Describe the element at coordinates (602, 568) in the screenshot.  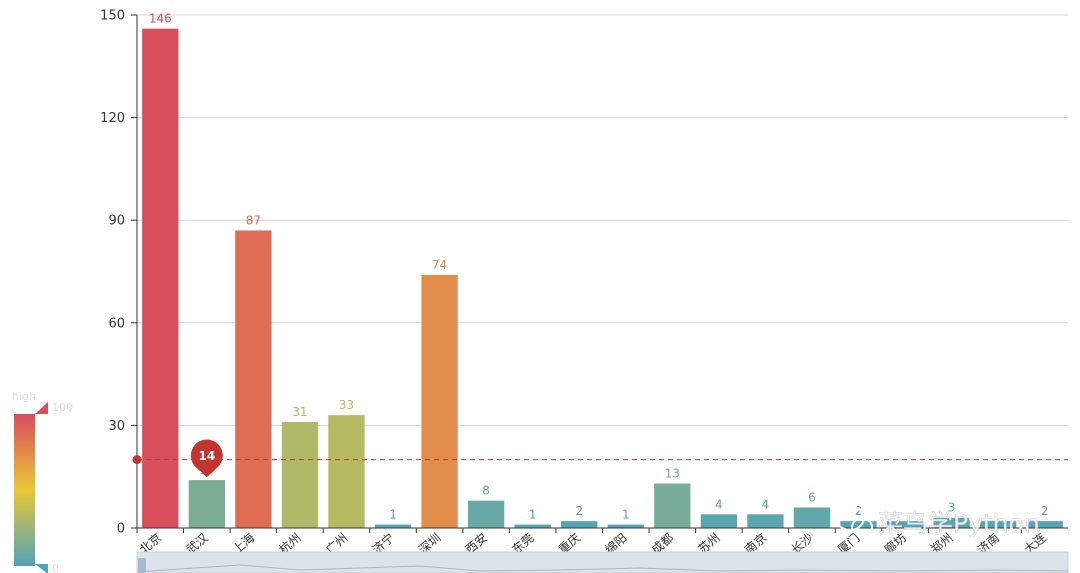
I see `data-zoom-preview-line` at that location.